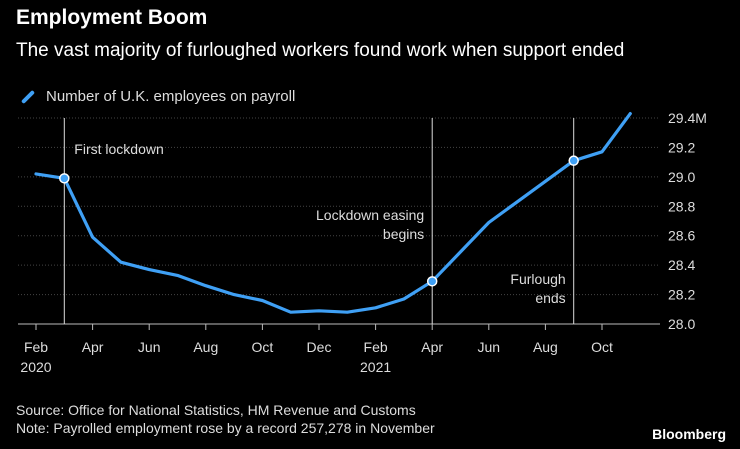 The image size is (740, 449). What do you see at coordinates (537, 279) in the screenshot?
I see `annotation-label: Furlough` at bounding box center [537, 279].